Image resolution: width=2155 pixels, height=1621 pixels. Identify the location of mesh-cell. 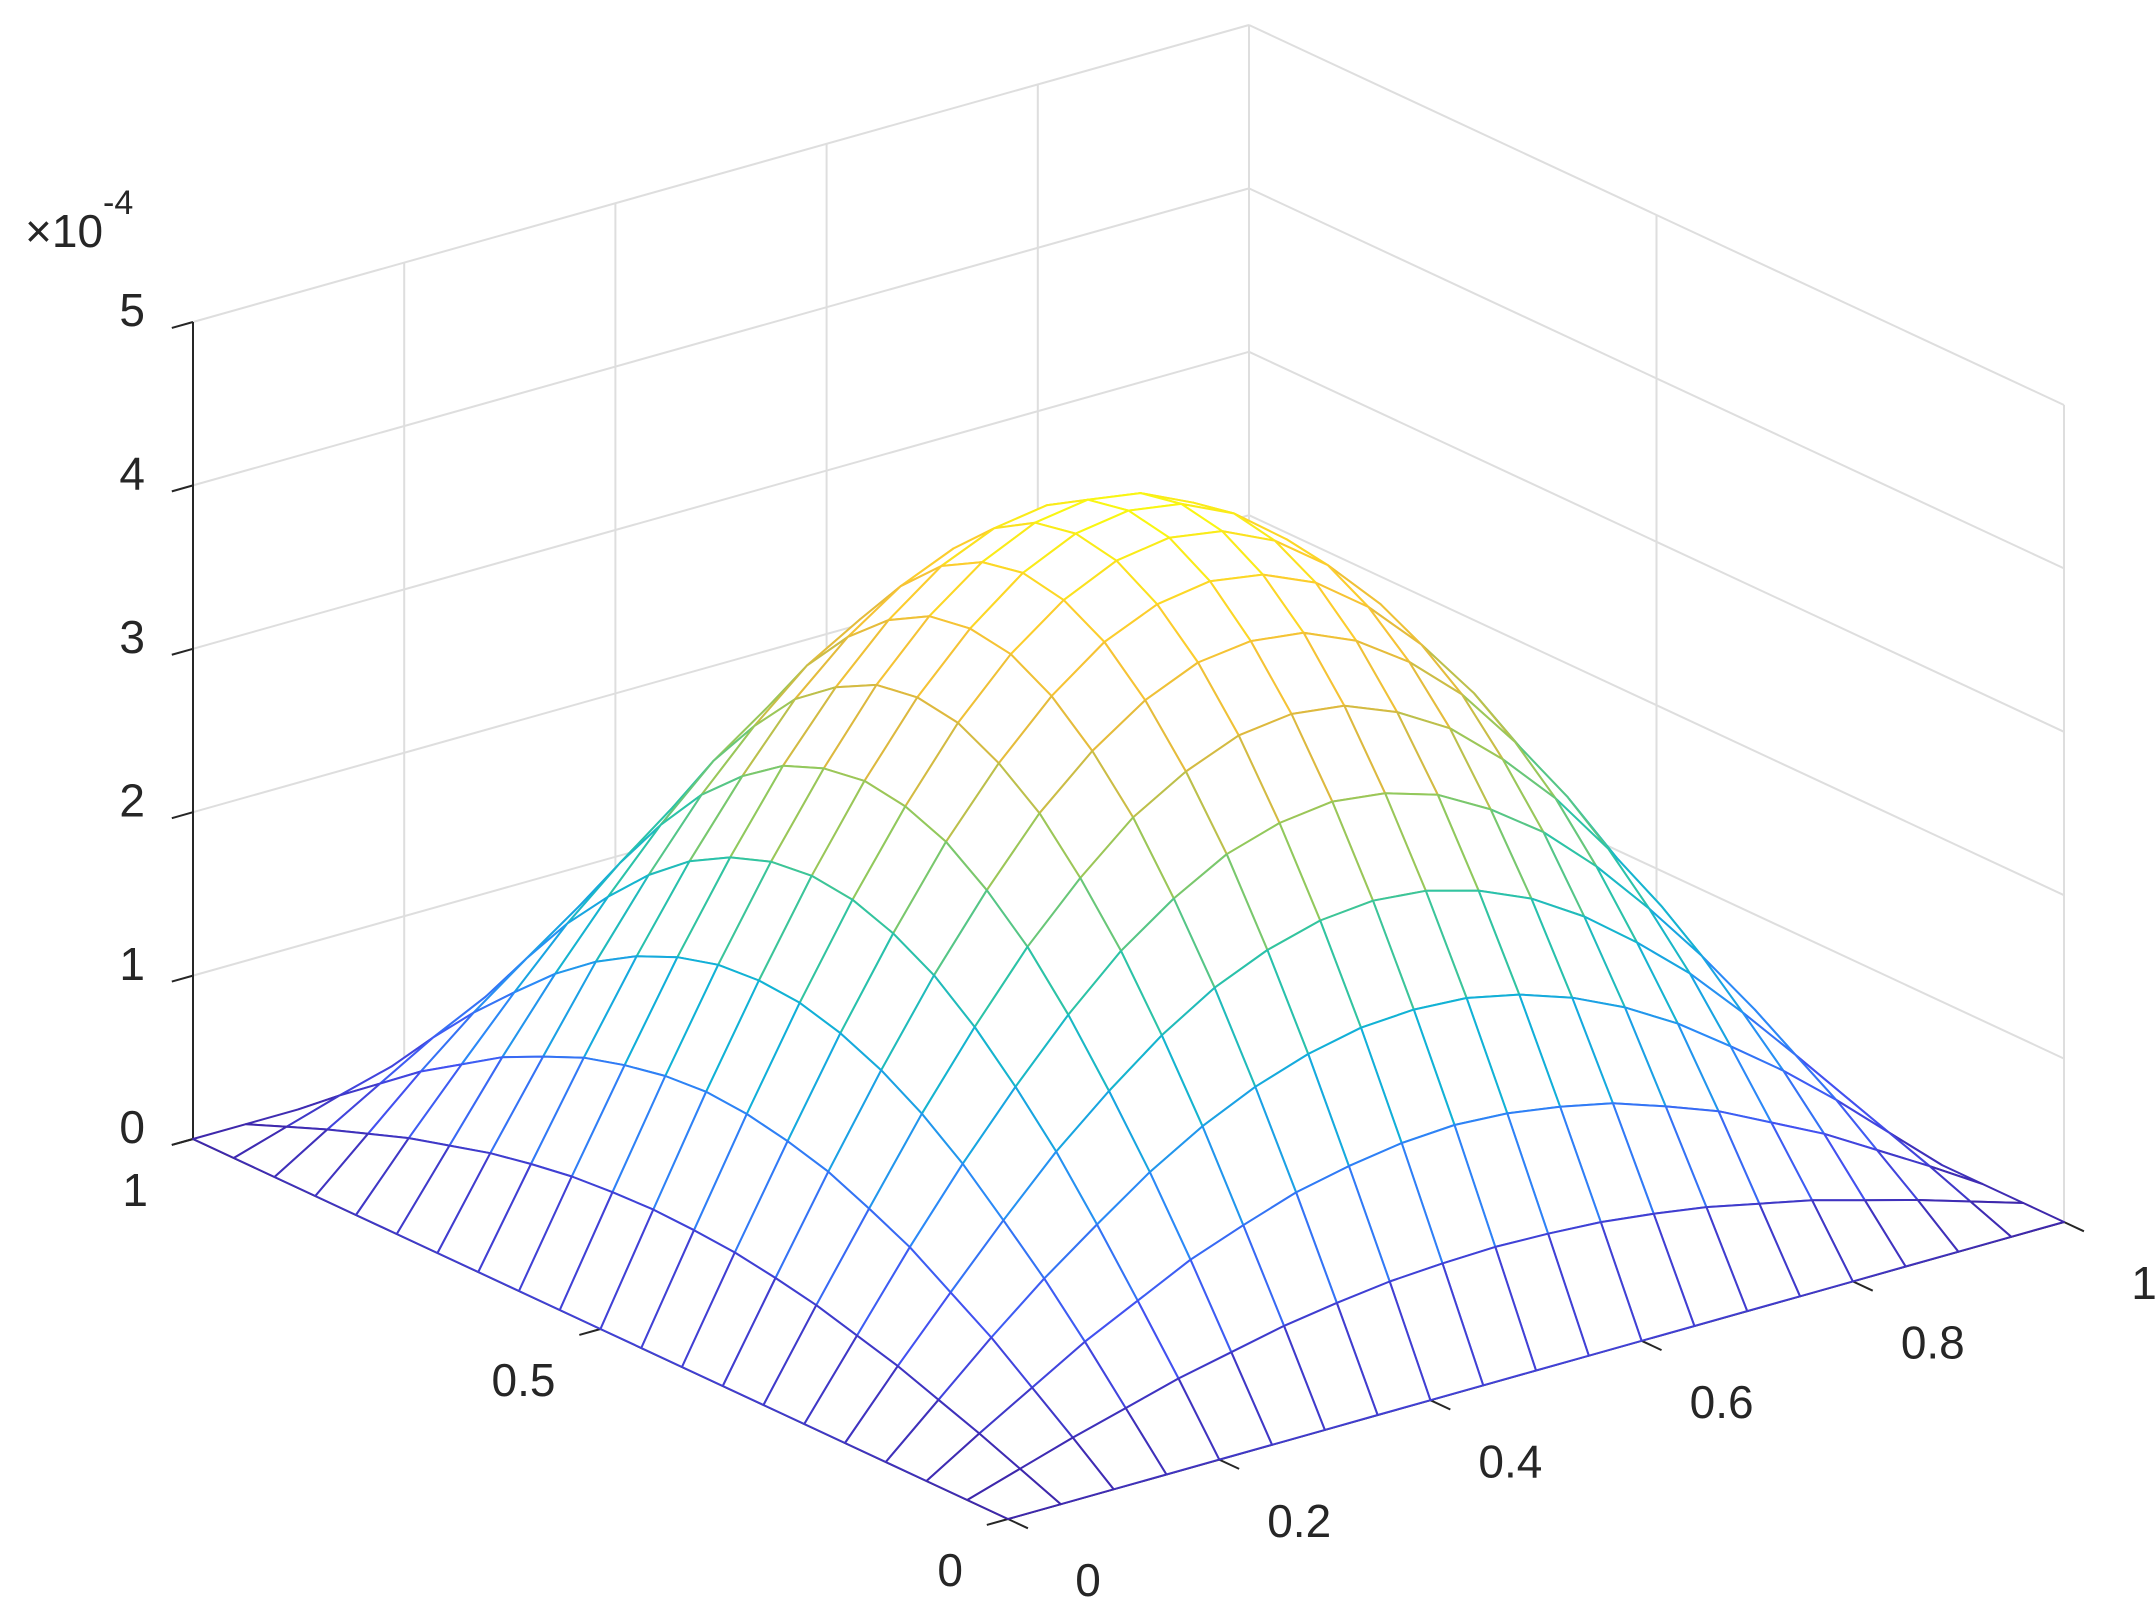
(1014, 1493).